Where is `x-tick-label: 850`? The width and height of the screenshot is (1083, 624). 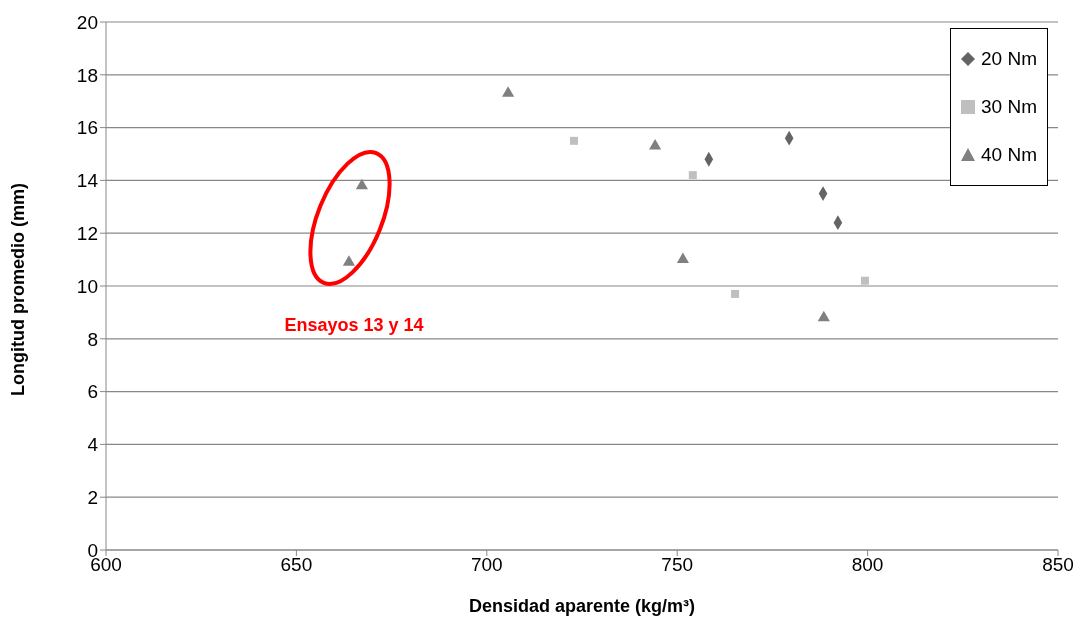 x-tick-label: 850 is located at coordinates (1058, 565).